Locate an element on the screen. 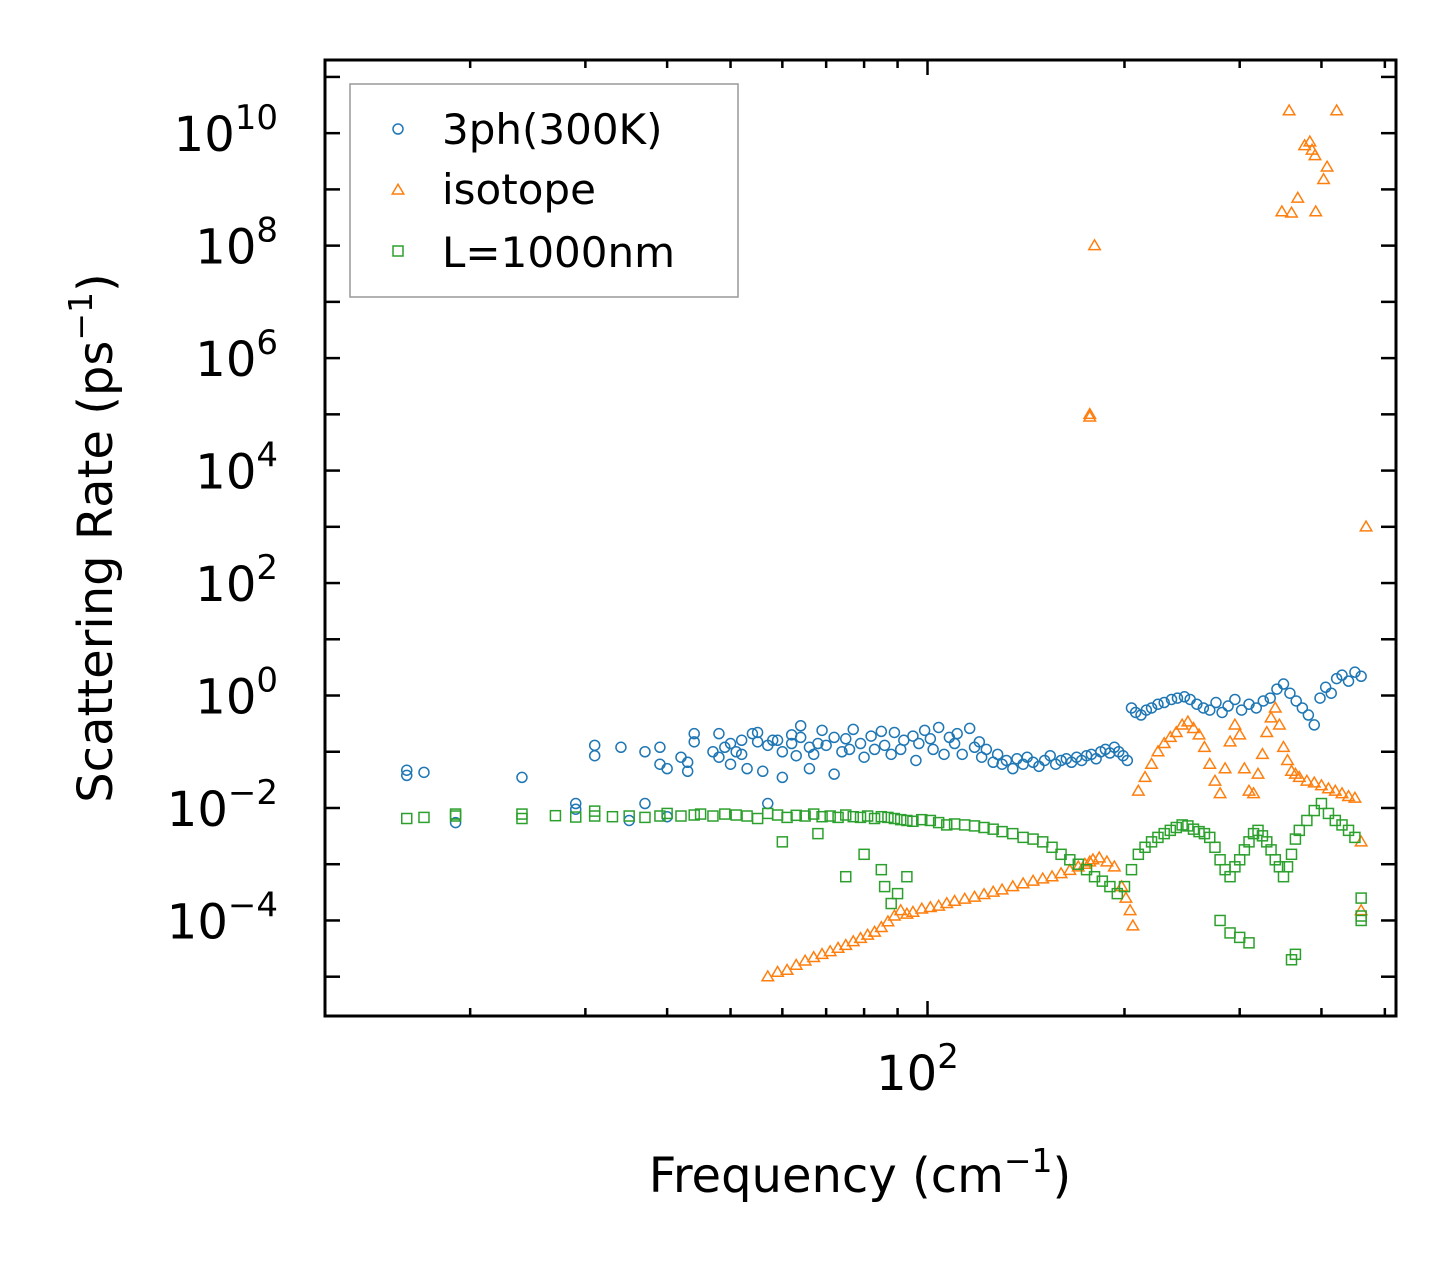 This screenshot has width=1455, height=1265. y-tick-label: 10⁴ is located at coordinates (236, 468).